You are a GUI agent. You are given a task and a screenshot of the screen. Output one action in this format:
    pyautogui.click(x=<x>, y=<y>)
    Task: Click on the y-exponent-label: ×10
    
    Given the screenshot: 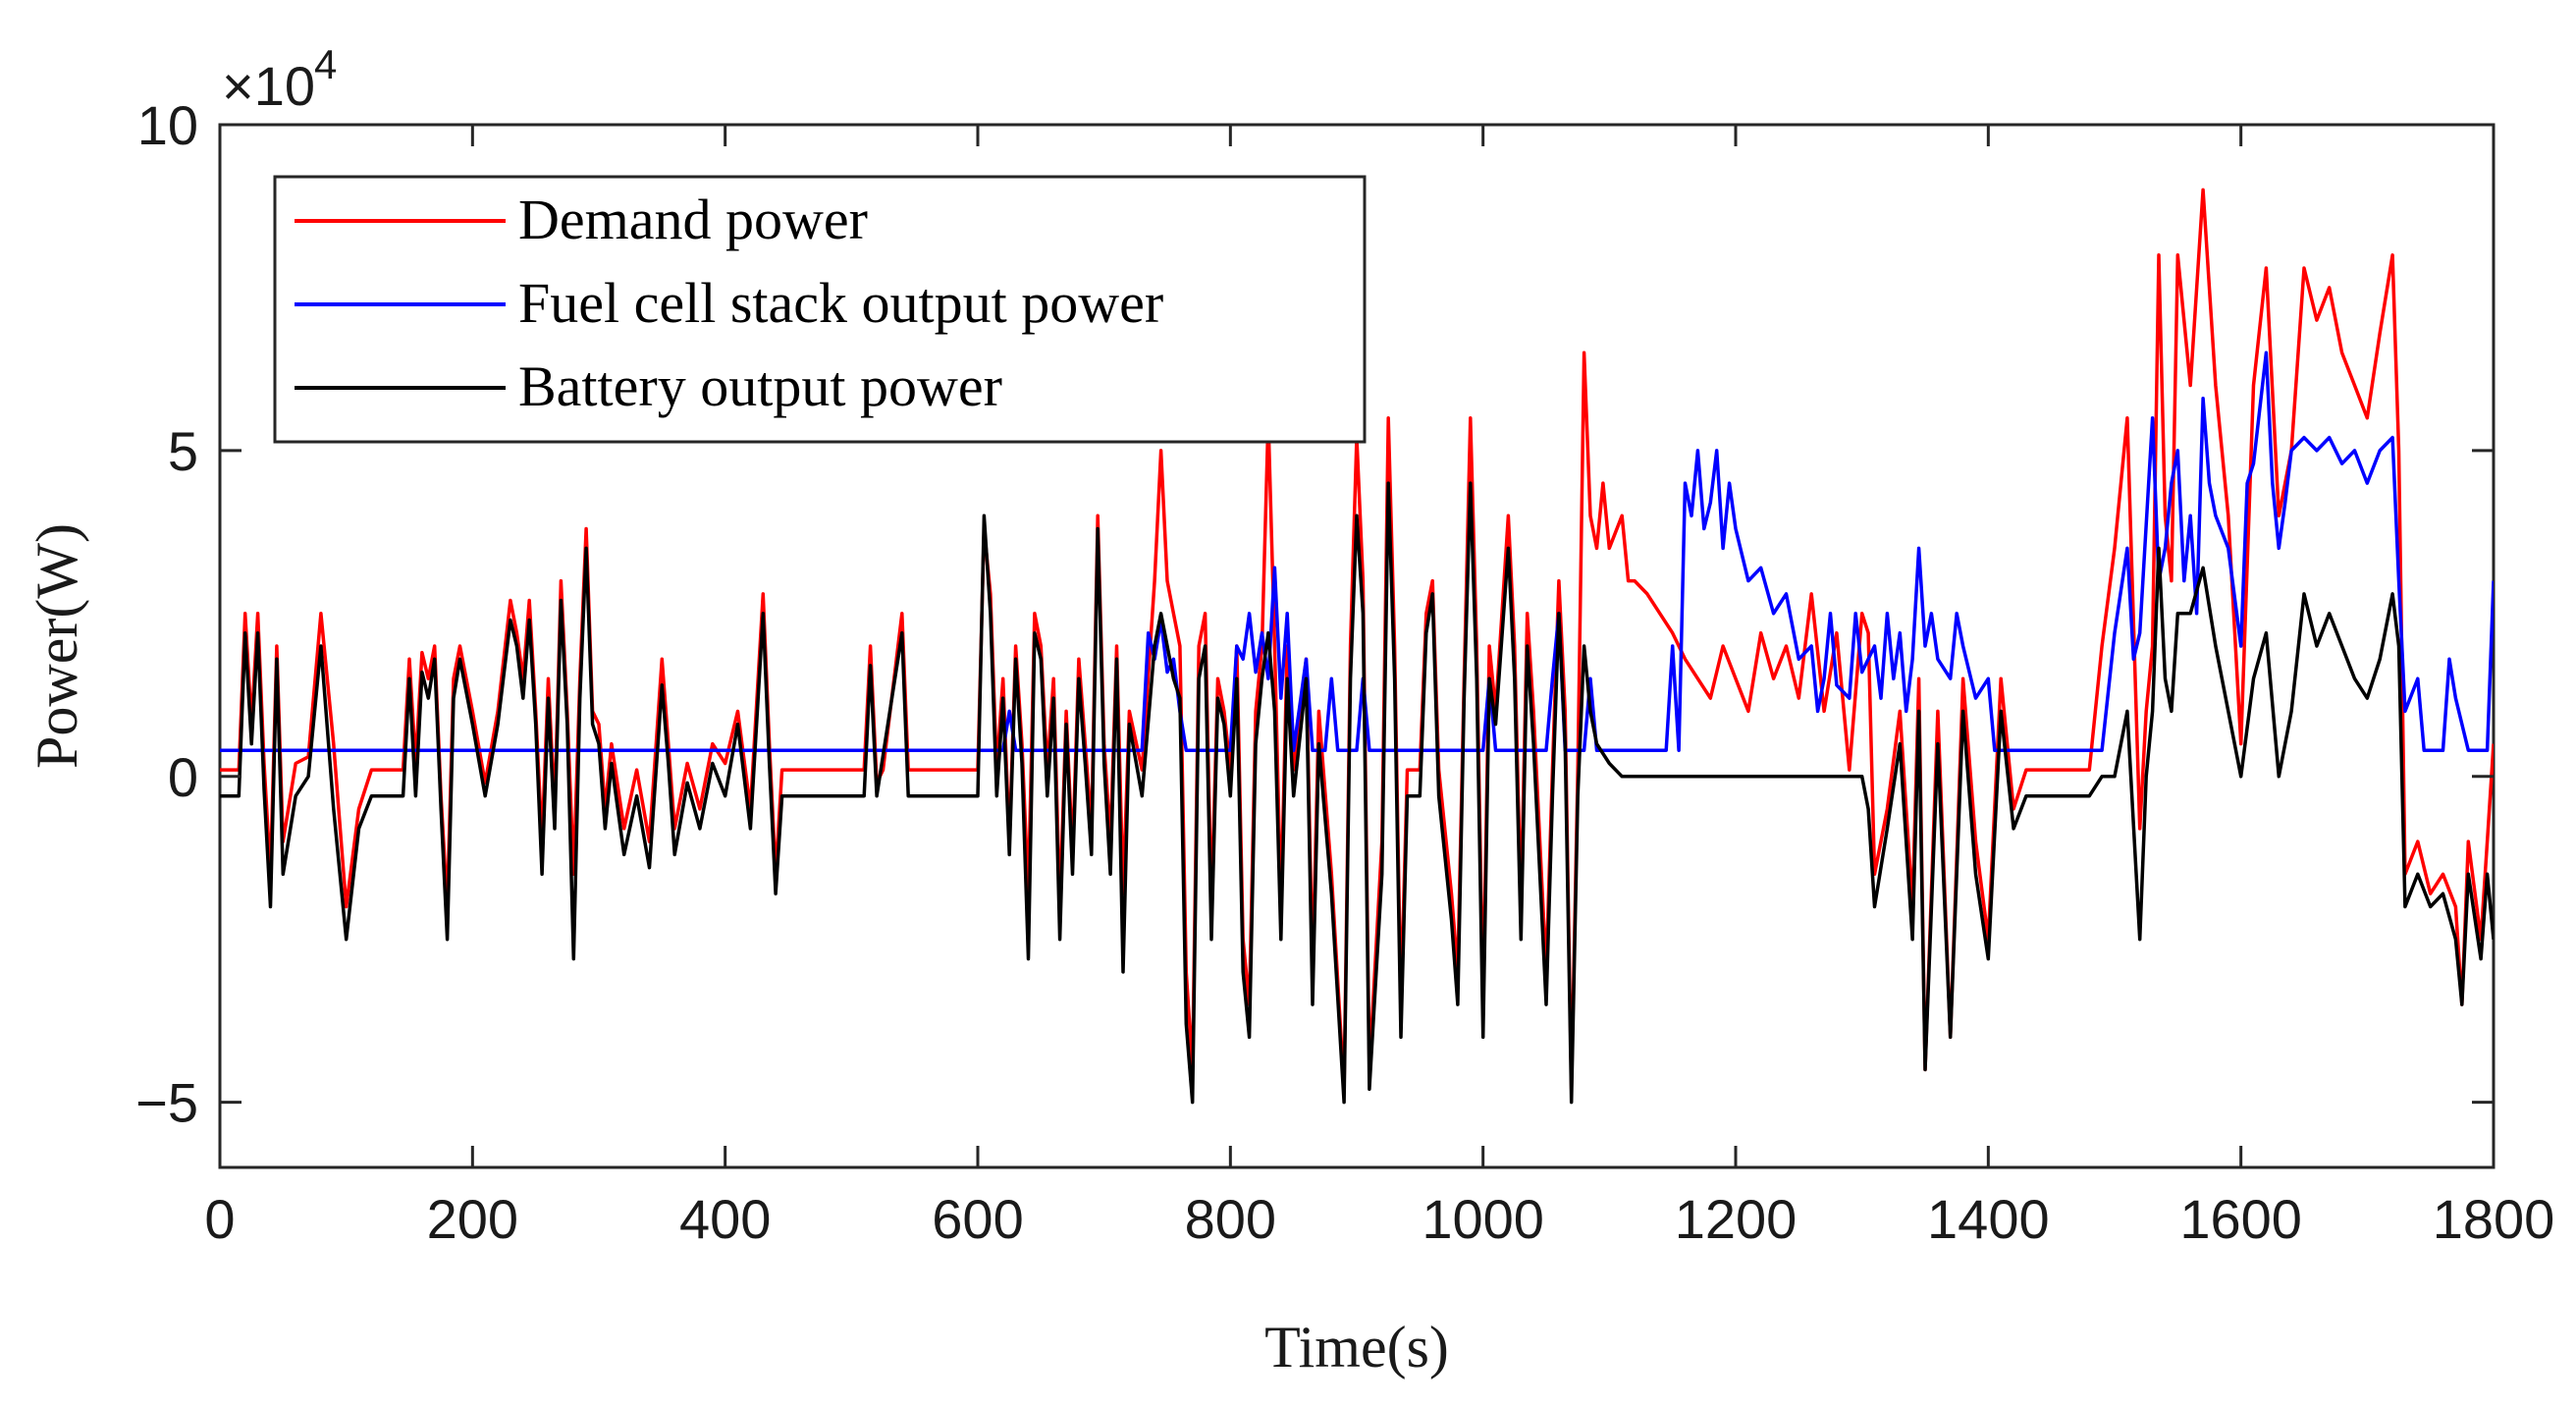 What is the action you would take?
    pyautogui.click(x=268, y=86)
    